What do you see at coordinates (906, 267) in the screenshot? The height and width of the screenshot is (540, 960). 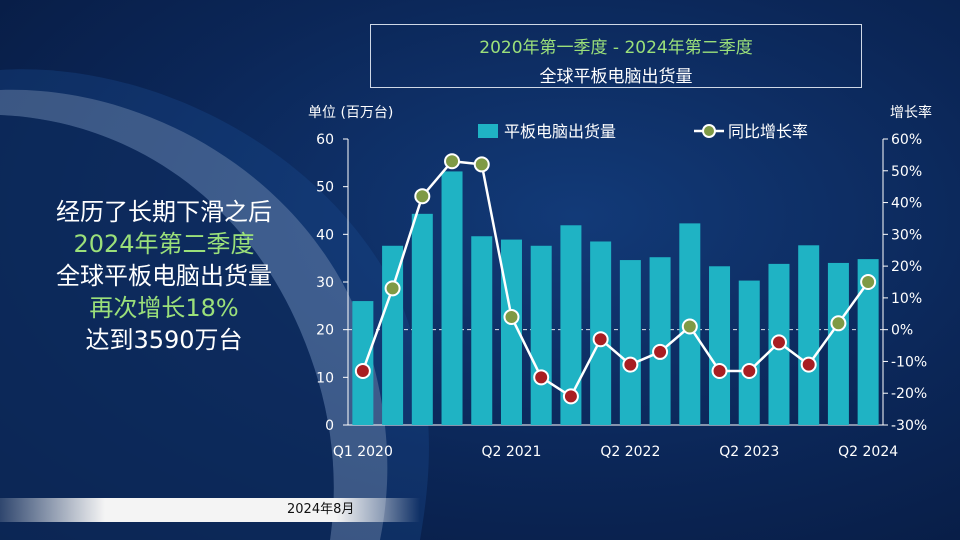 I see `y2-tick-label: 20%` at bounding box center [906, 267].